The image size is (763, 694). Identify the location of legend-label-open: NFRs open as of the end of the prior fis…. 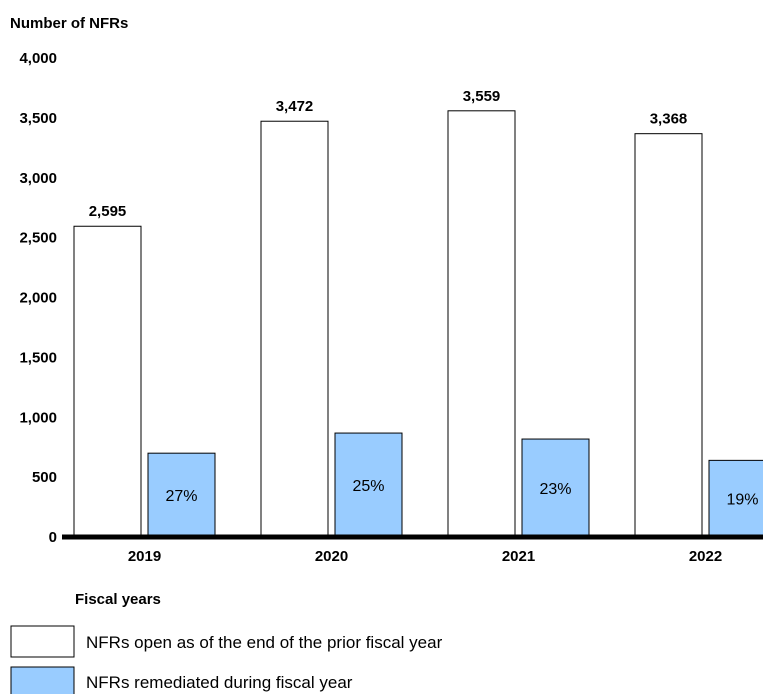
(264, 642).